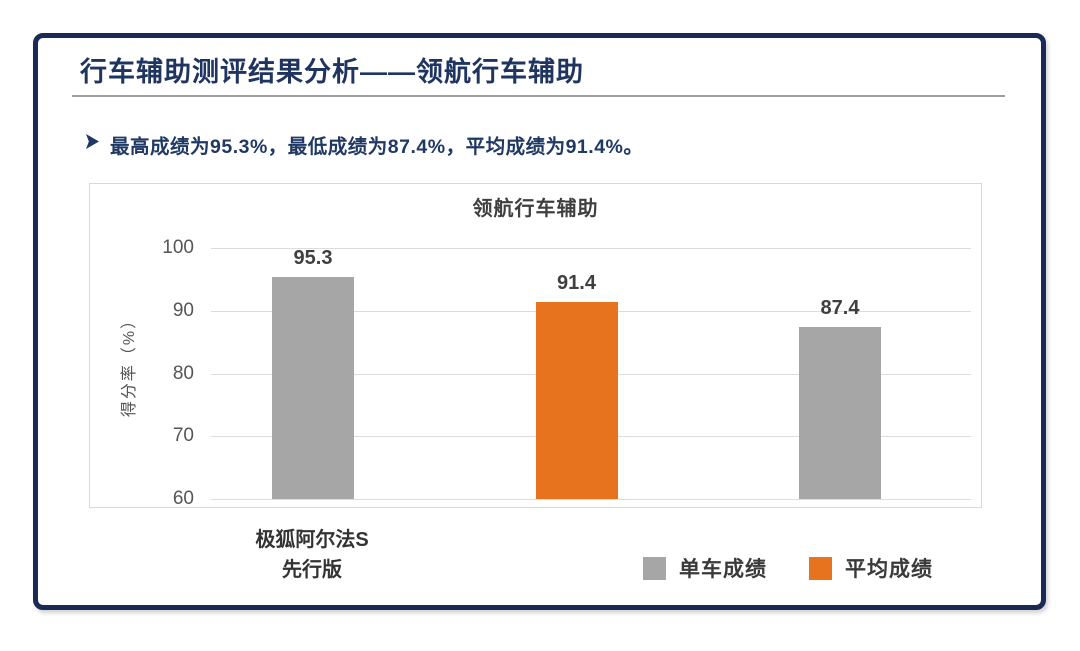 The height and width of the screenshot is (651, 1080). Describe the element at coordinates (92, 141) in the screenshot. I see `arrowhead-right-icon` at that location.